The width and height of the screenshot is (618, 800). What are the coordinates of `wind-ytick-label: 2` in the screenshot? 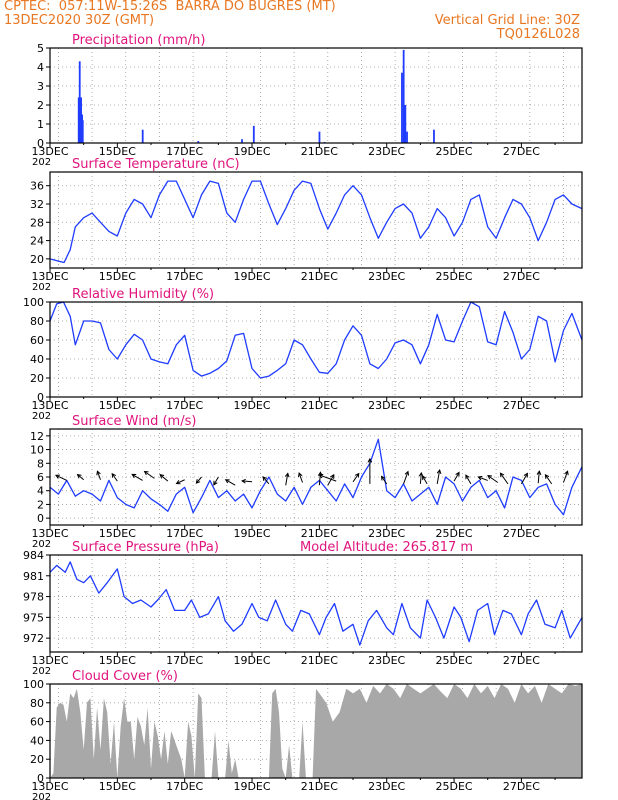 It's located at (40, 504).